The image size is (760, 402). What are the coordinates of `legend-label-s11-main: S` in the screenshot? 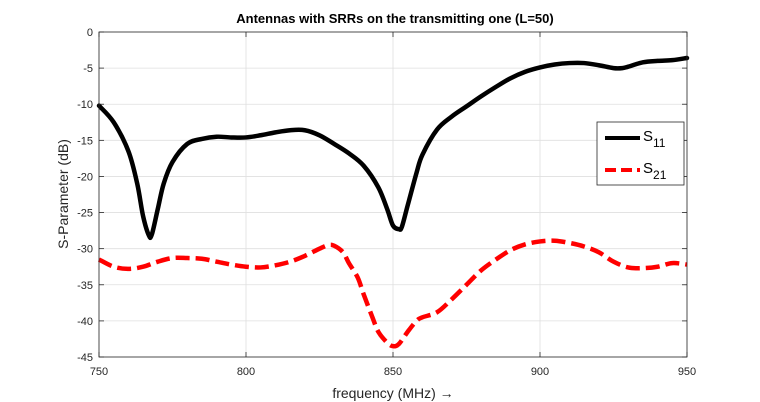 It's located at (648, 136).